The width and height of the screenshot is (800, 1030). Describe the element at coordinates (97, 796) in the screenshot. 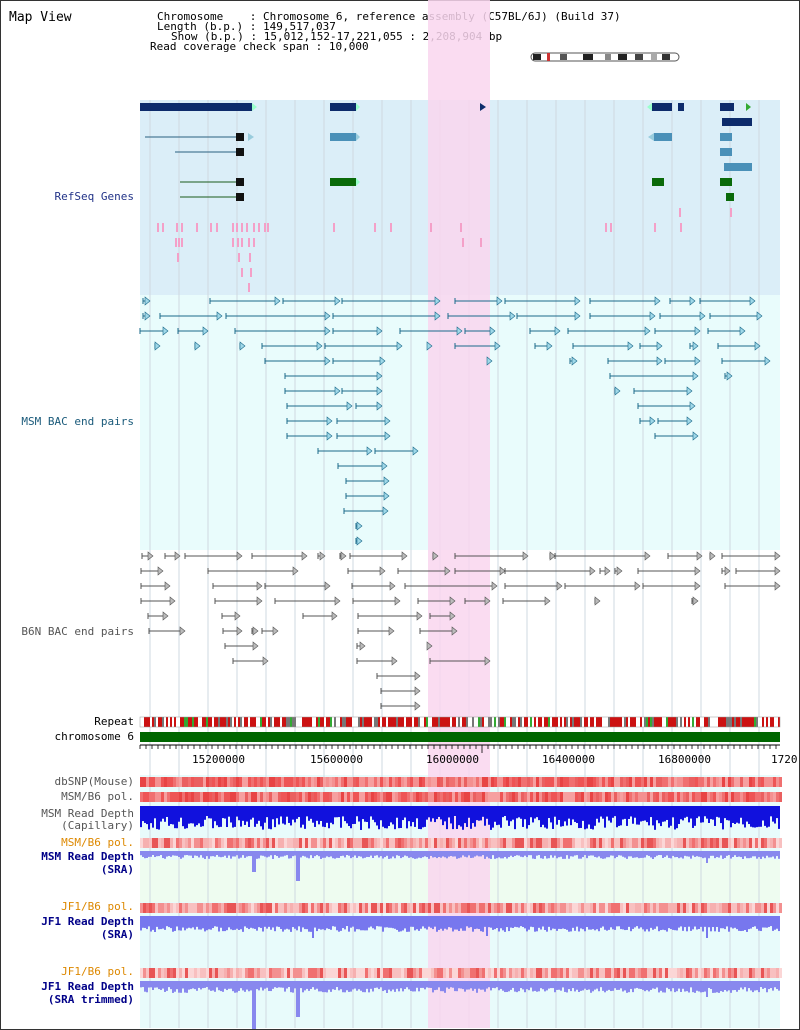

I see `msm-b6-pol-label-1: MSM/B6 pol.` at that location.